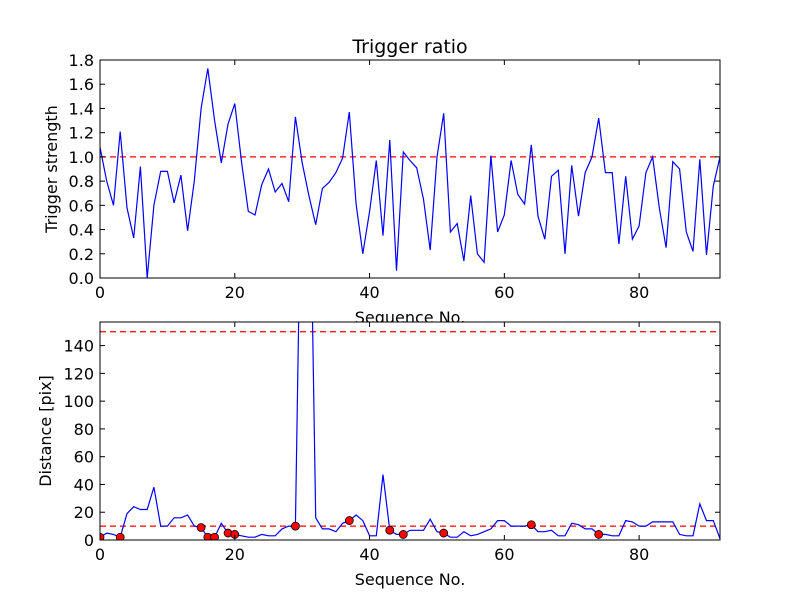 Image resolution: width=800 pixels, height=600 pixels. Describe the element at coordinates (81, 84) in the screenshot. I see `y-tick-label: 1.6` at that location.